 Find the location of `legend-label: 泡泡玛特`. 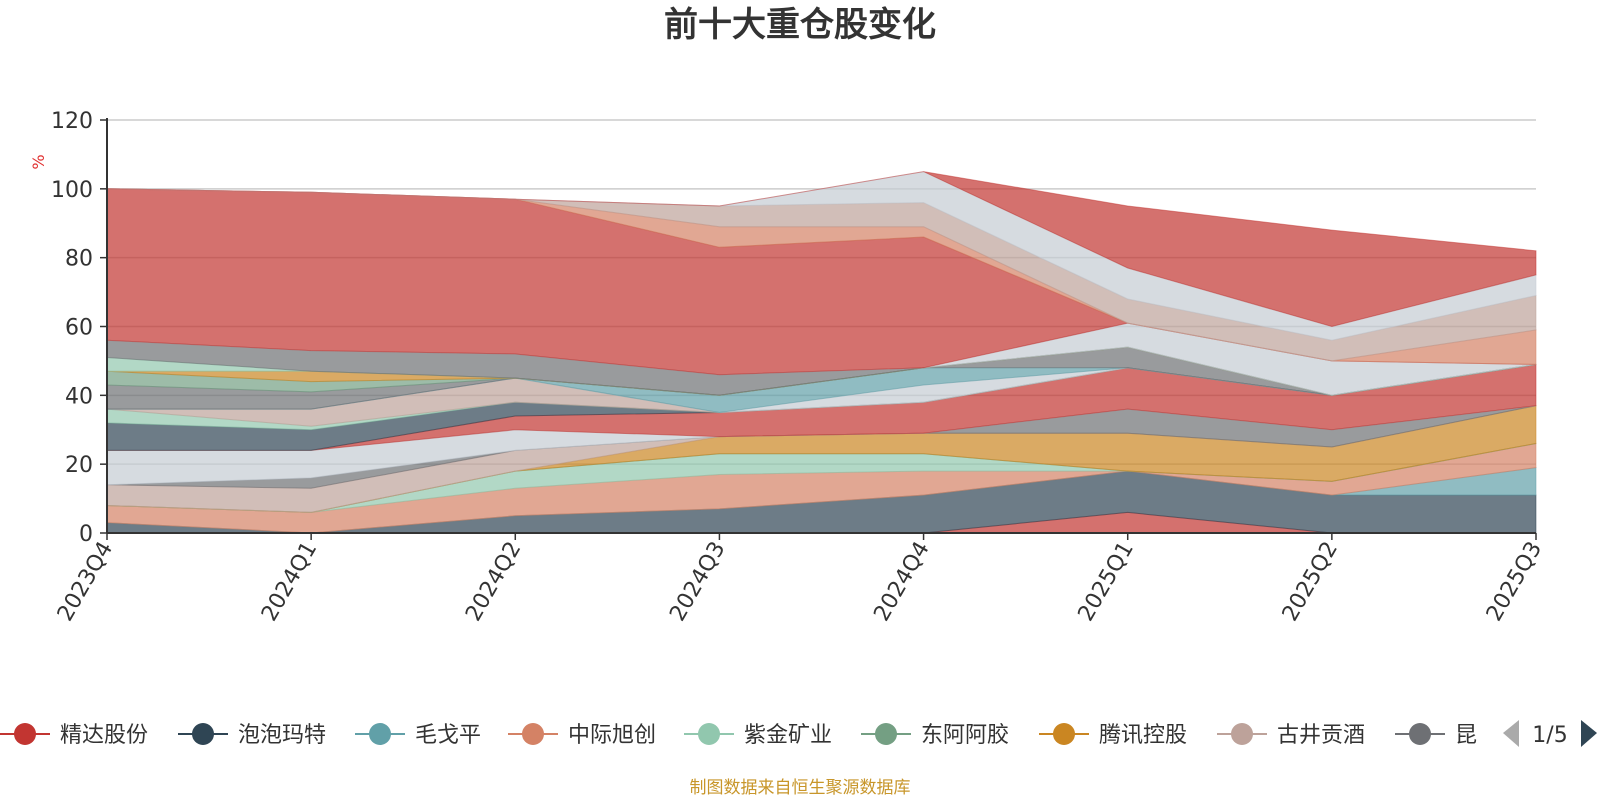

legend-label: 泡泡玛特 is located at coordinates (282, 735).